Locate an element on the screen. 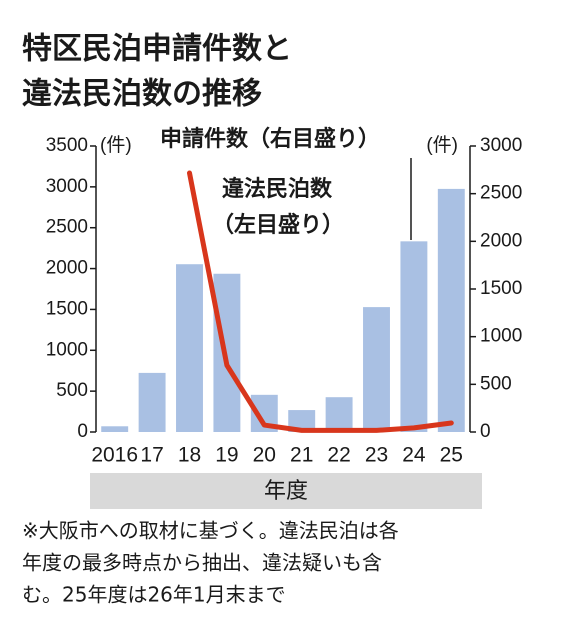  y2-tick-label: 500 is located at coordinates (496, 383).